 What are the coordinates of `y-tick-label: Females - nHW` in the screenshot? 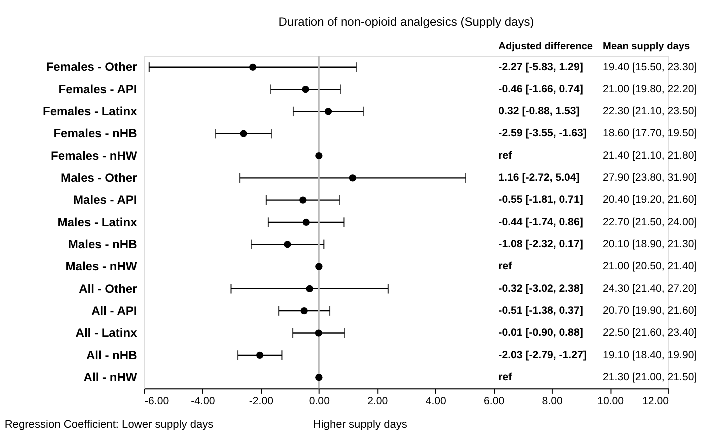 It's located at (94, 155).